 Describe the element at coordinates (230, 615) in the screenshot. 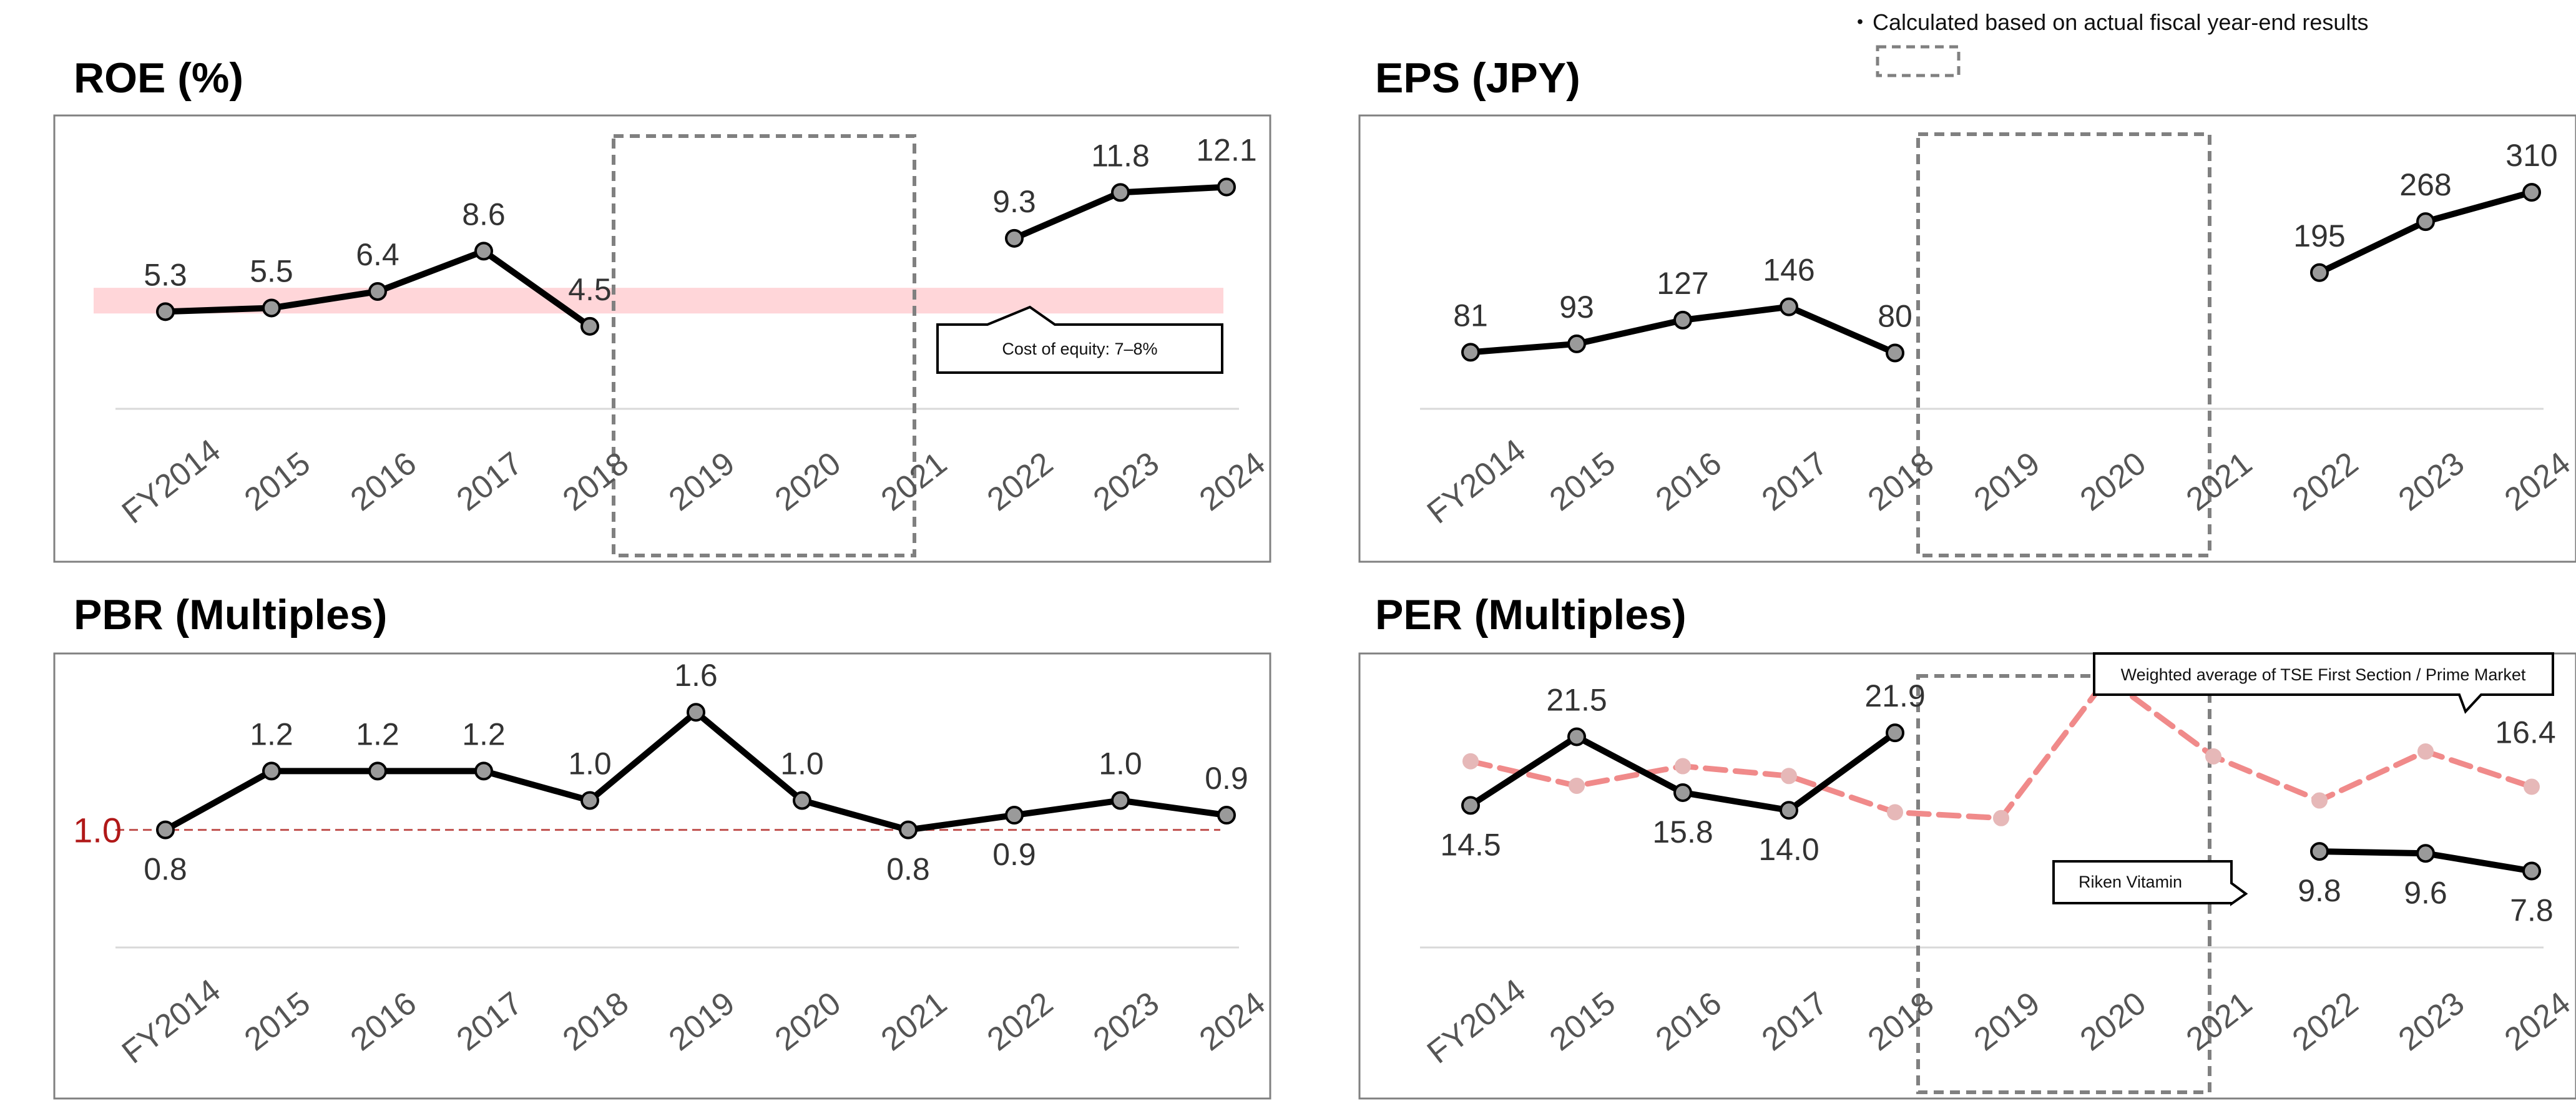

I see `pbr-title: PBR (Multiples)` at that location.